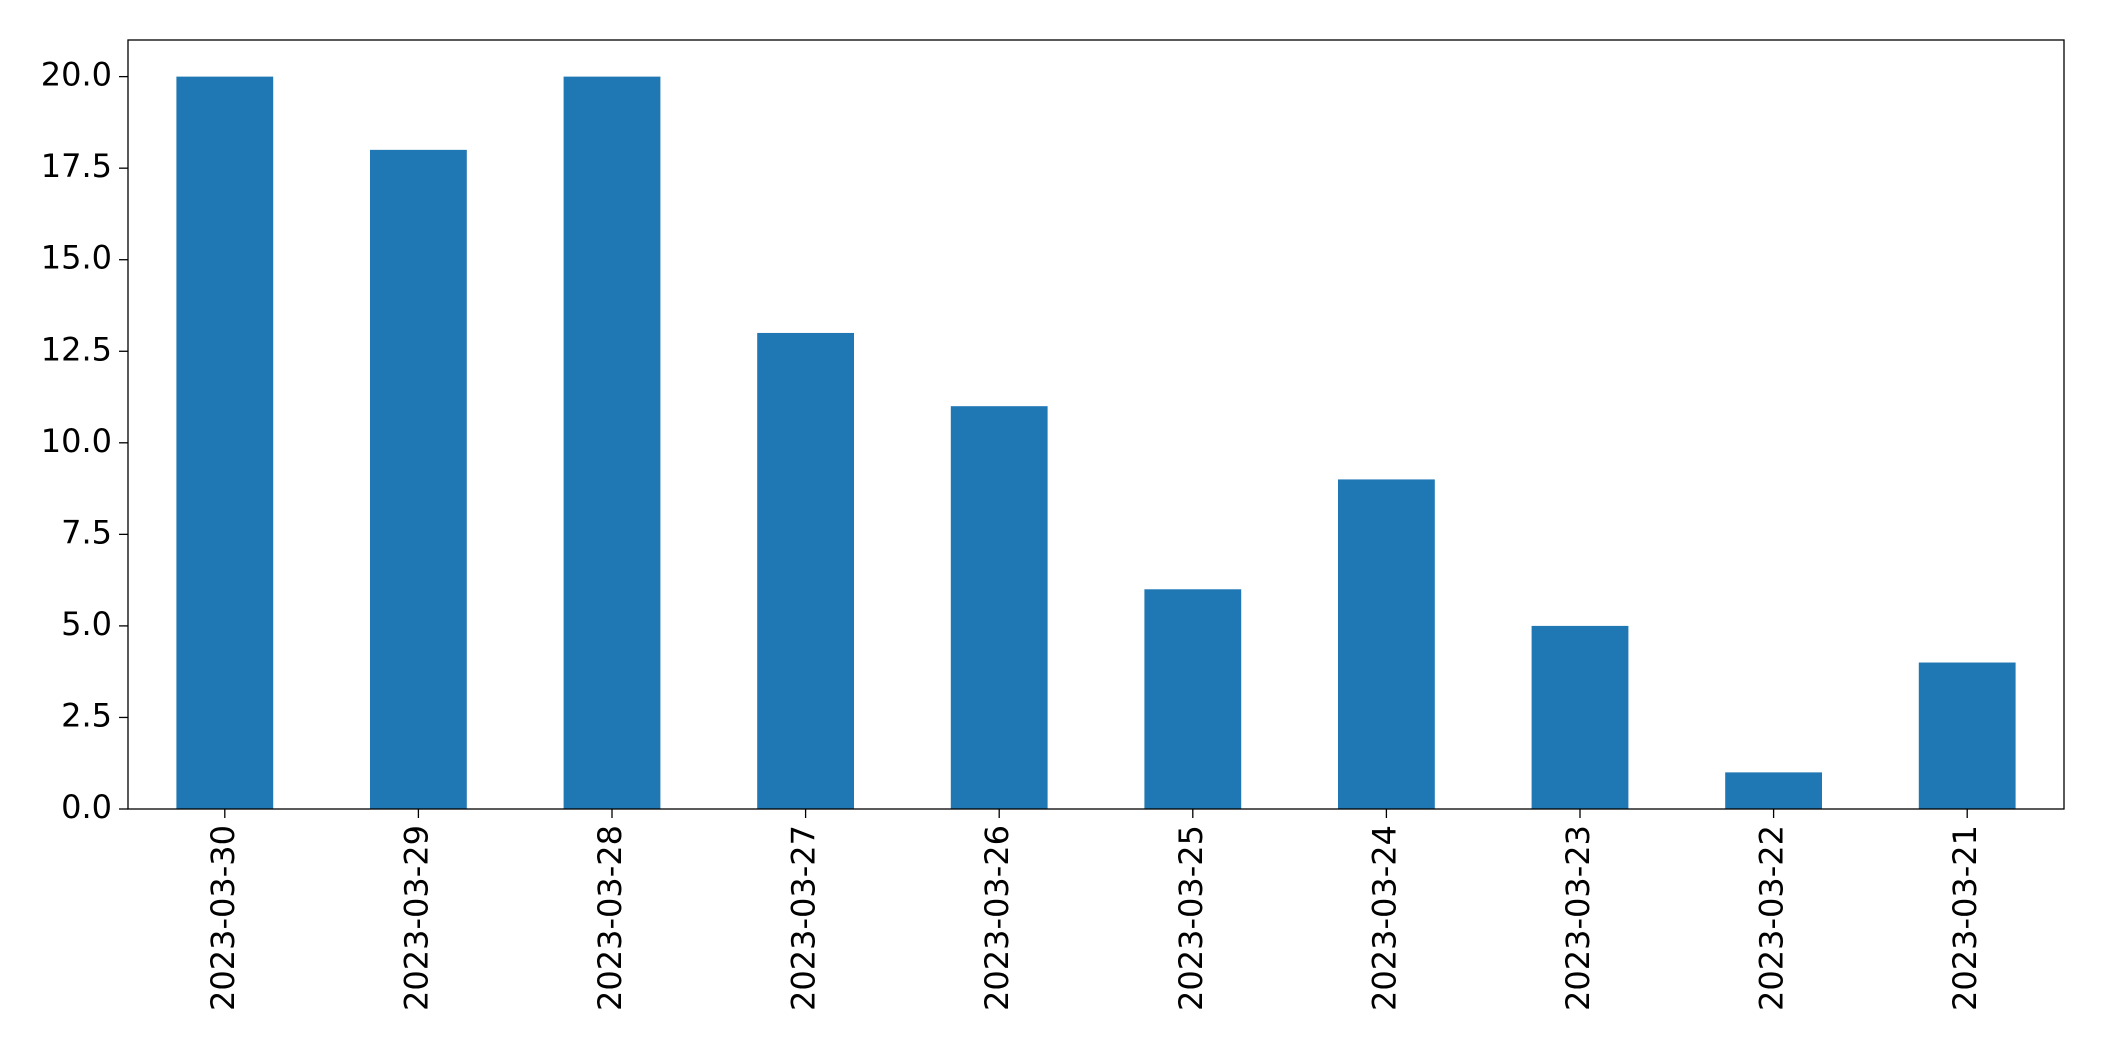  What do you see at coordinates (86, 807) in the screenshot?
I see `y-tick-label: 0.0` at bounding box center [86, 807].